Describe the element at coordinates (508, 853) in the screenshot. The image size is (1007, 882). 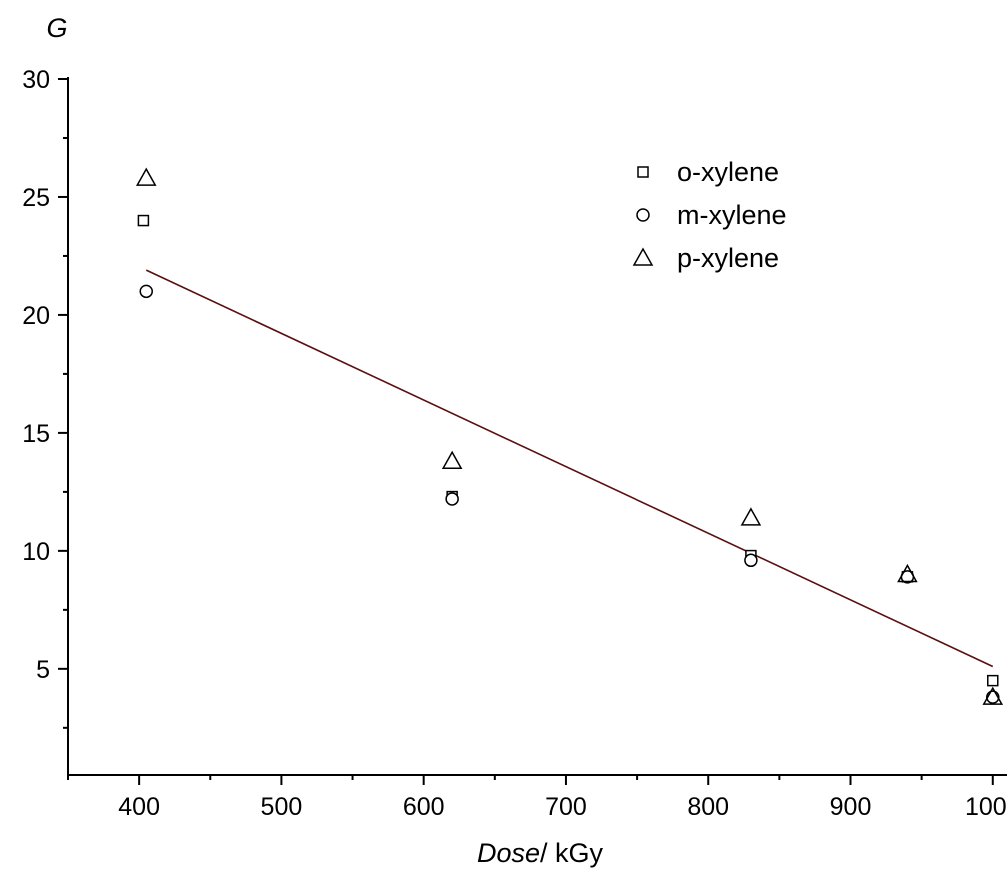
I see `x-axis-label-italic: Dose` at that location.